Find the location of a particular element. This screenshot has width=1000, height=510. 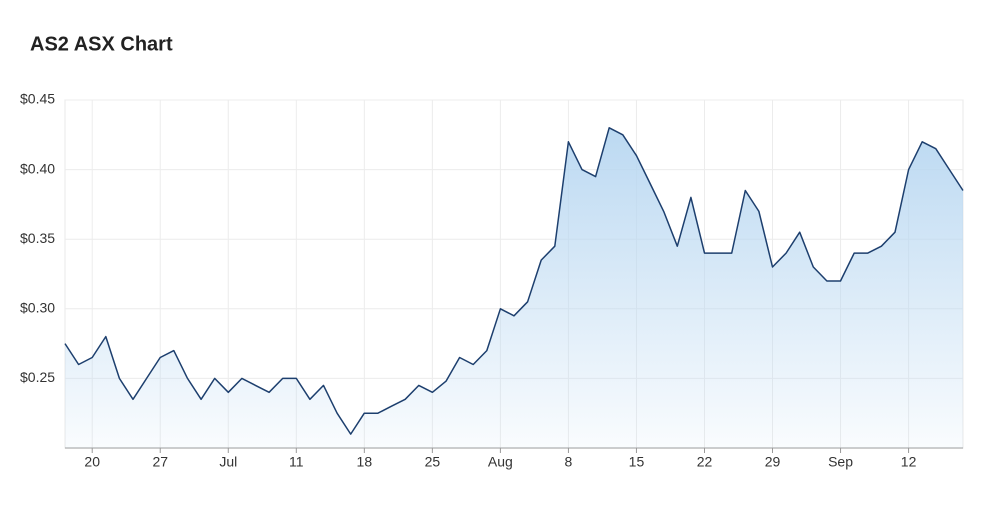

x-tick-label: Jul is located at coordinates (228, 462).